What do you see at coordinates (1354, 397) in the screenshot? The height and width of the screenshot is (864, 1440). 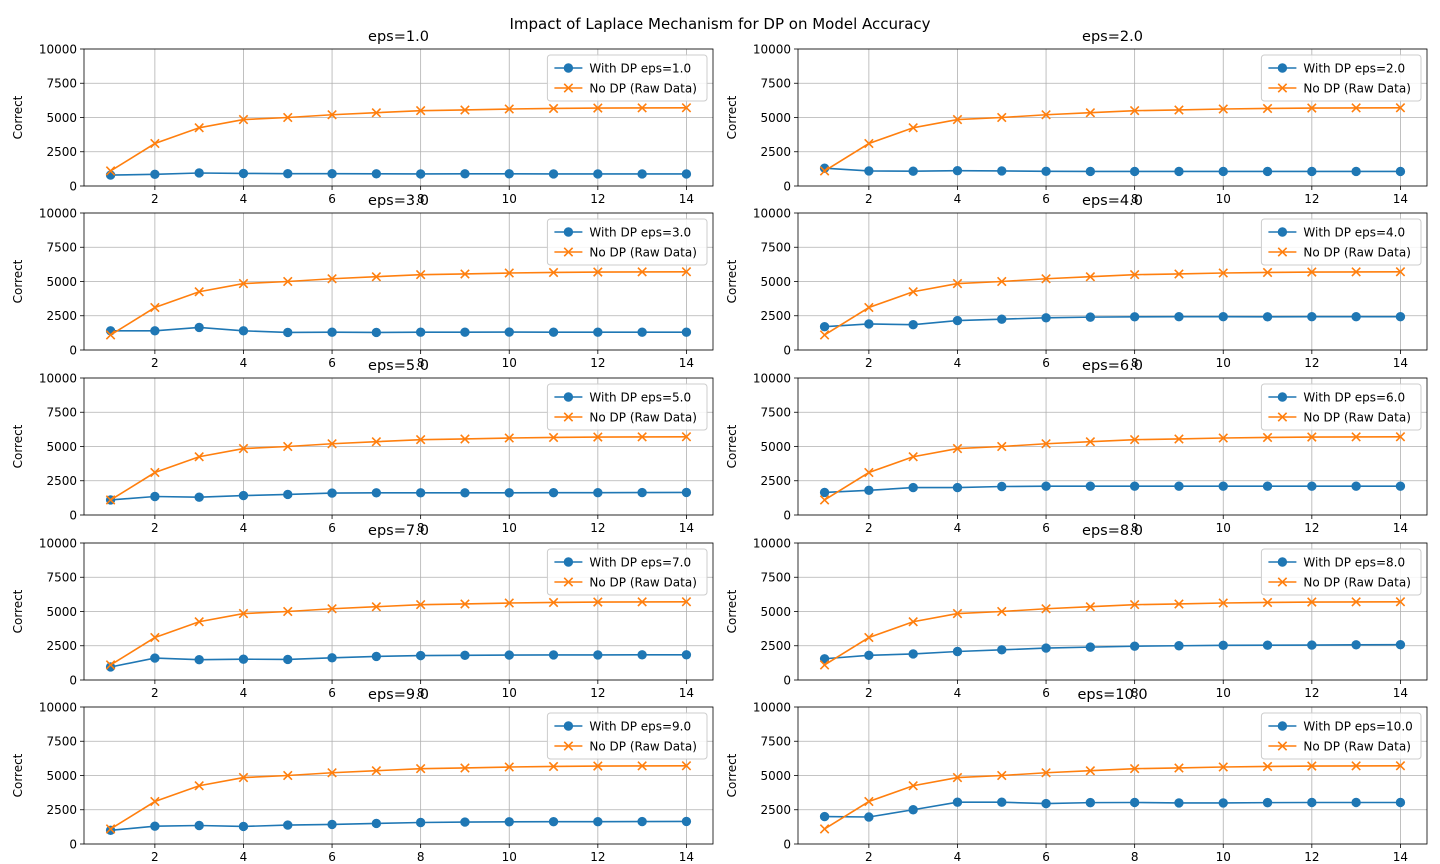 I see `legend-label: With DP eps=6.0` at bounding box center [1354, 397].